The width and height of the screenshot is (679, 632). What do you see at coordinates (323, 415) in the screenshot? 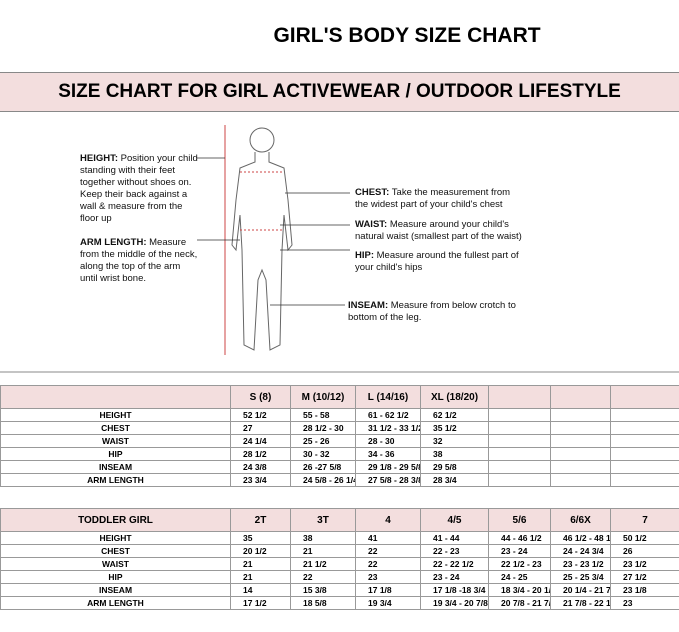
I see `cell: 55 - 58` at bounding box center [323, 415].